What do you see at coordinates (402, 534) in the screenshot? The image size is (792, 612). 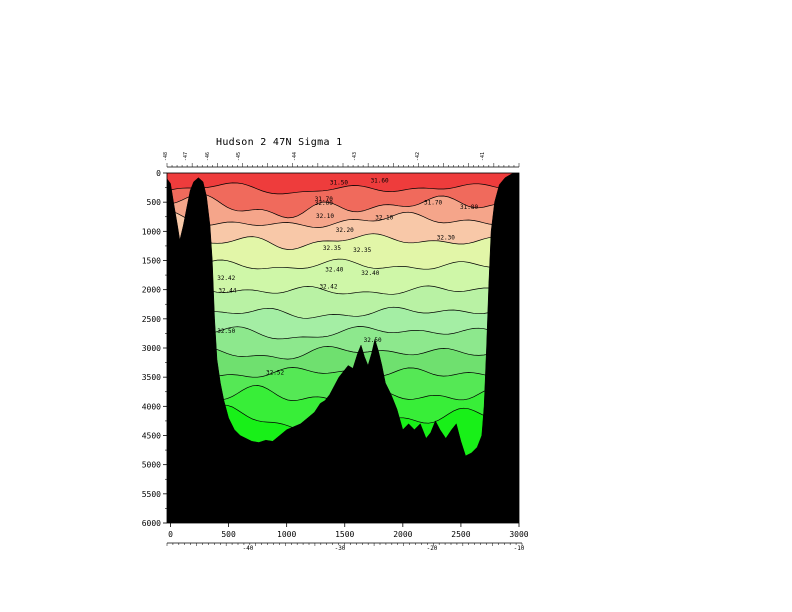 I see `x-tick-label: 2000` at bounding box center [402, 534].